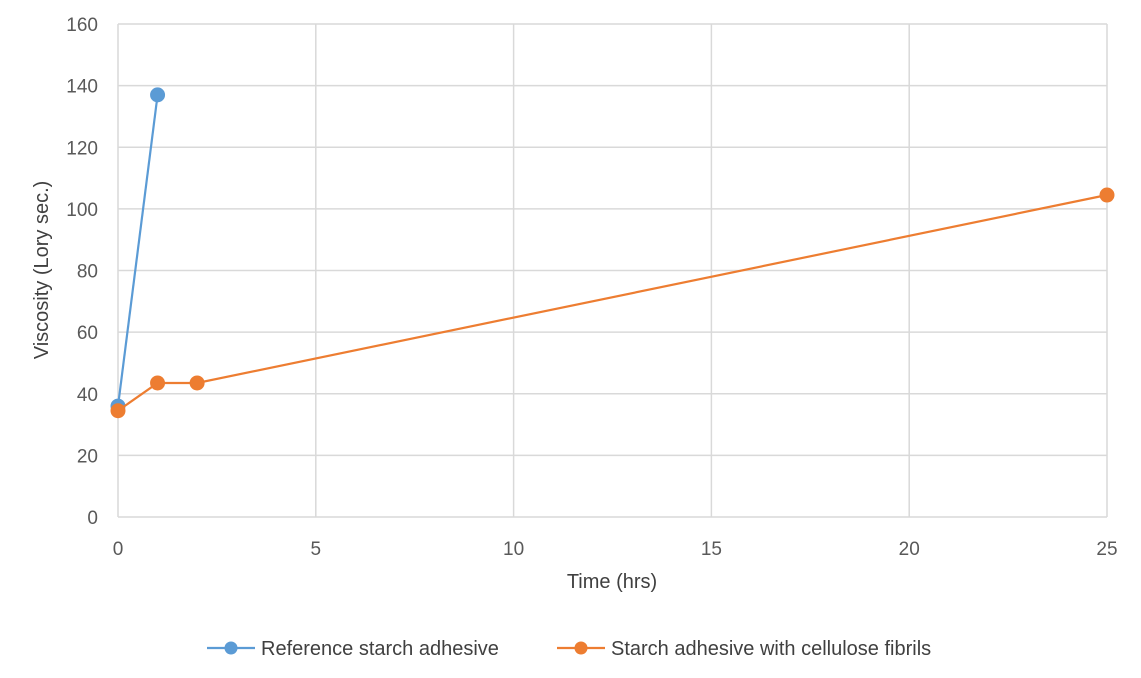  I want to click on y-axis-ticks: 0 20 40 60 80 100 120 140 160, so click(82, 272).